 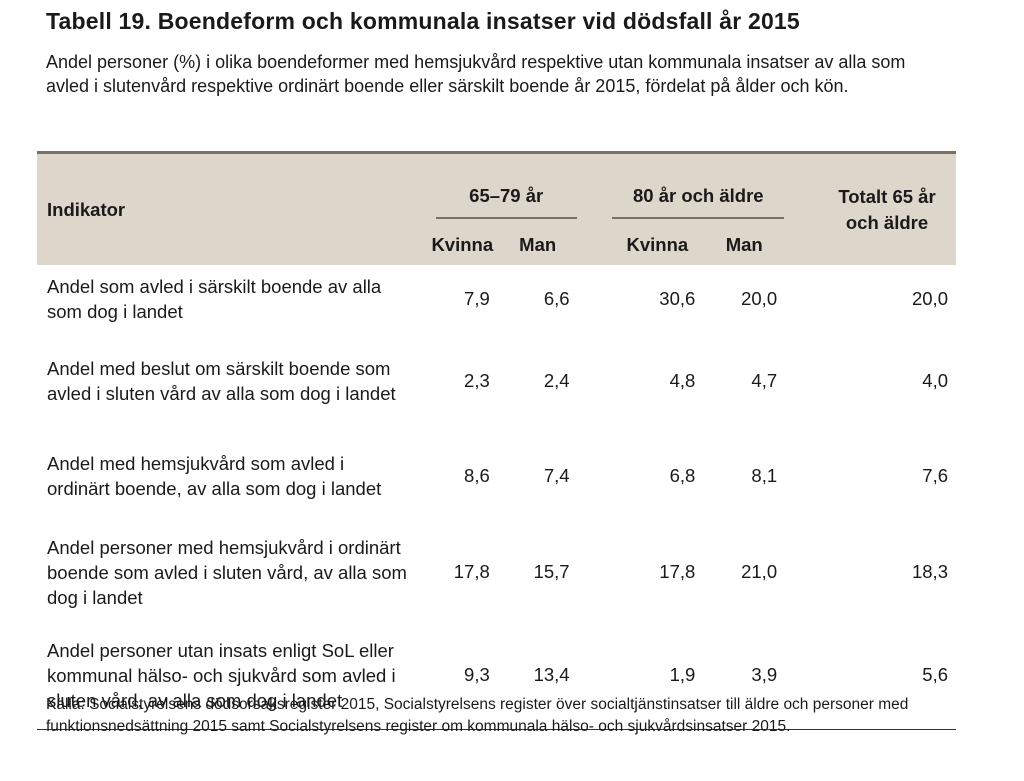 What do you see at coordinates (477, 380) in the screenshot?
I see `cell-women-65-79: 2,3` at bounding box center [477, 380].